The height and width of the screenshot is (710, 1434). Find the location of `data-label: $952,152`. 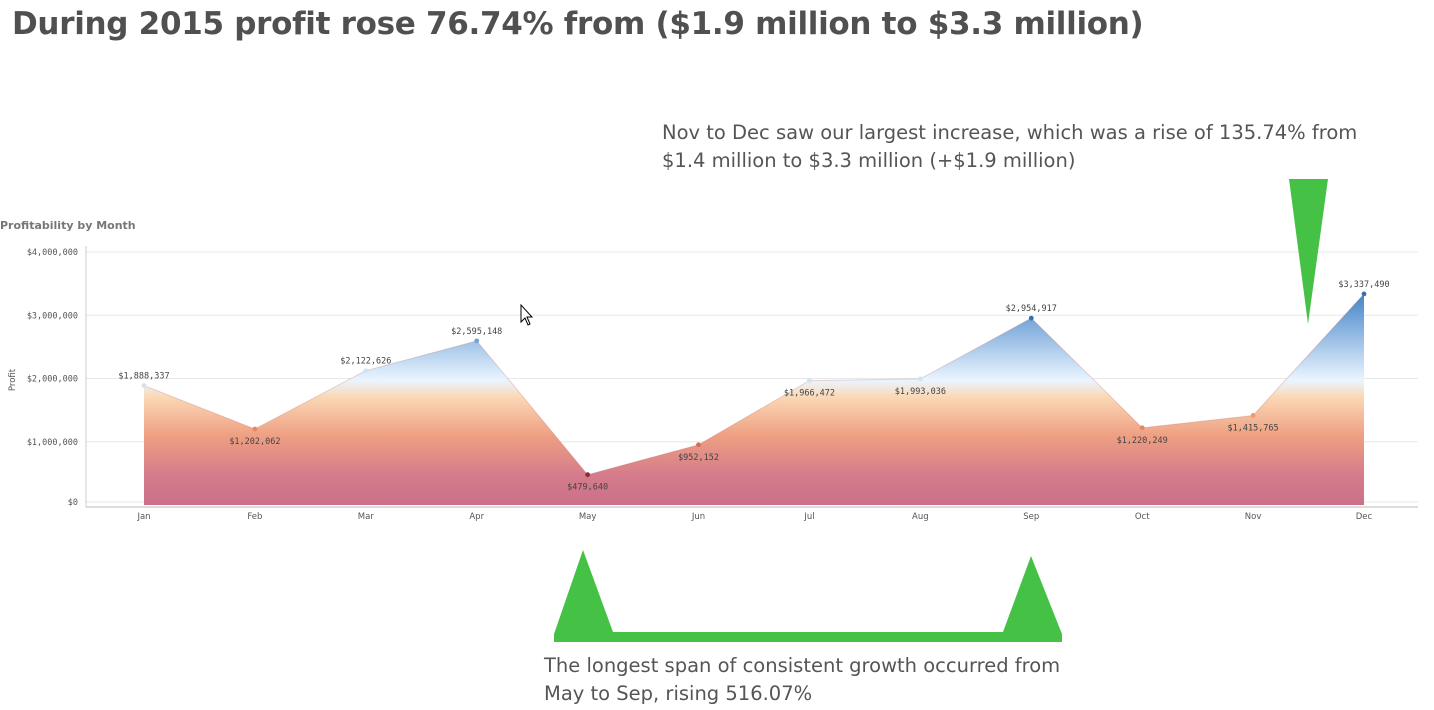

data-label: $952,152 is located at coordinates (698, 458).